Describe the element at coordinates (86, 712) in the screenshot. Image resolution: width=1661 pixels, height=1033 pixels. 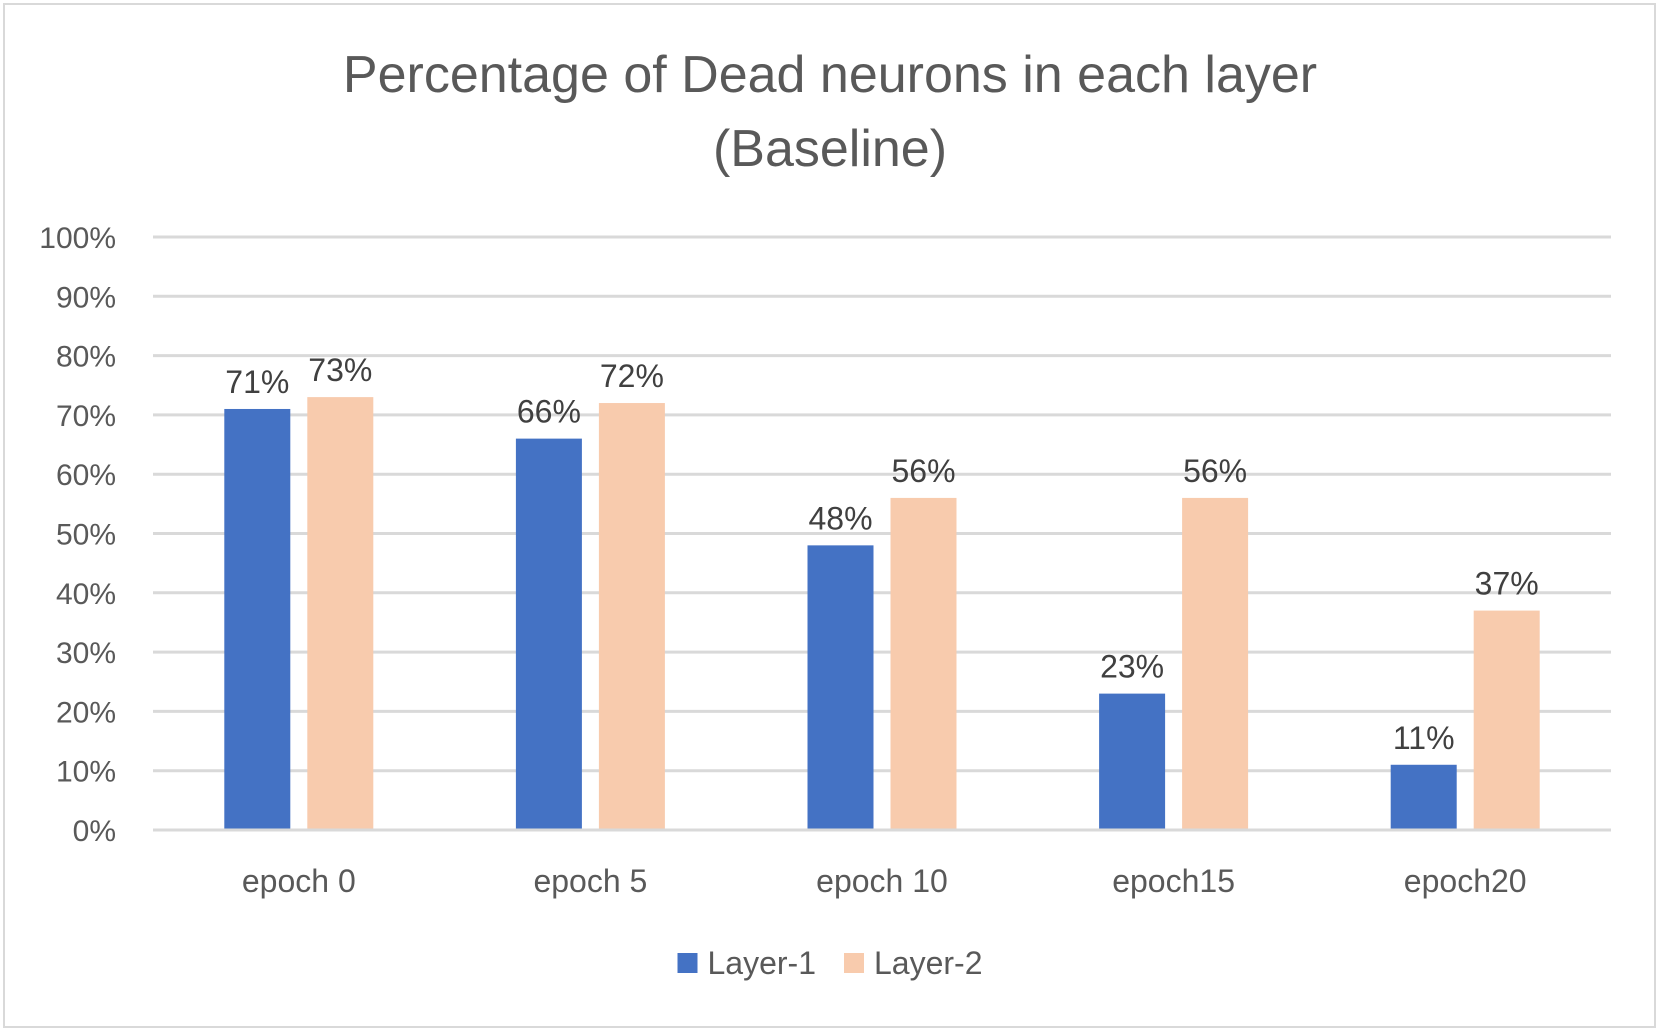
I see `y-tick-label: 20%` at that location.